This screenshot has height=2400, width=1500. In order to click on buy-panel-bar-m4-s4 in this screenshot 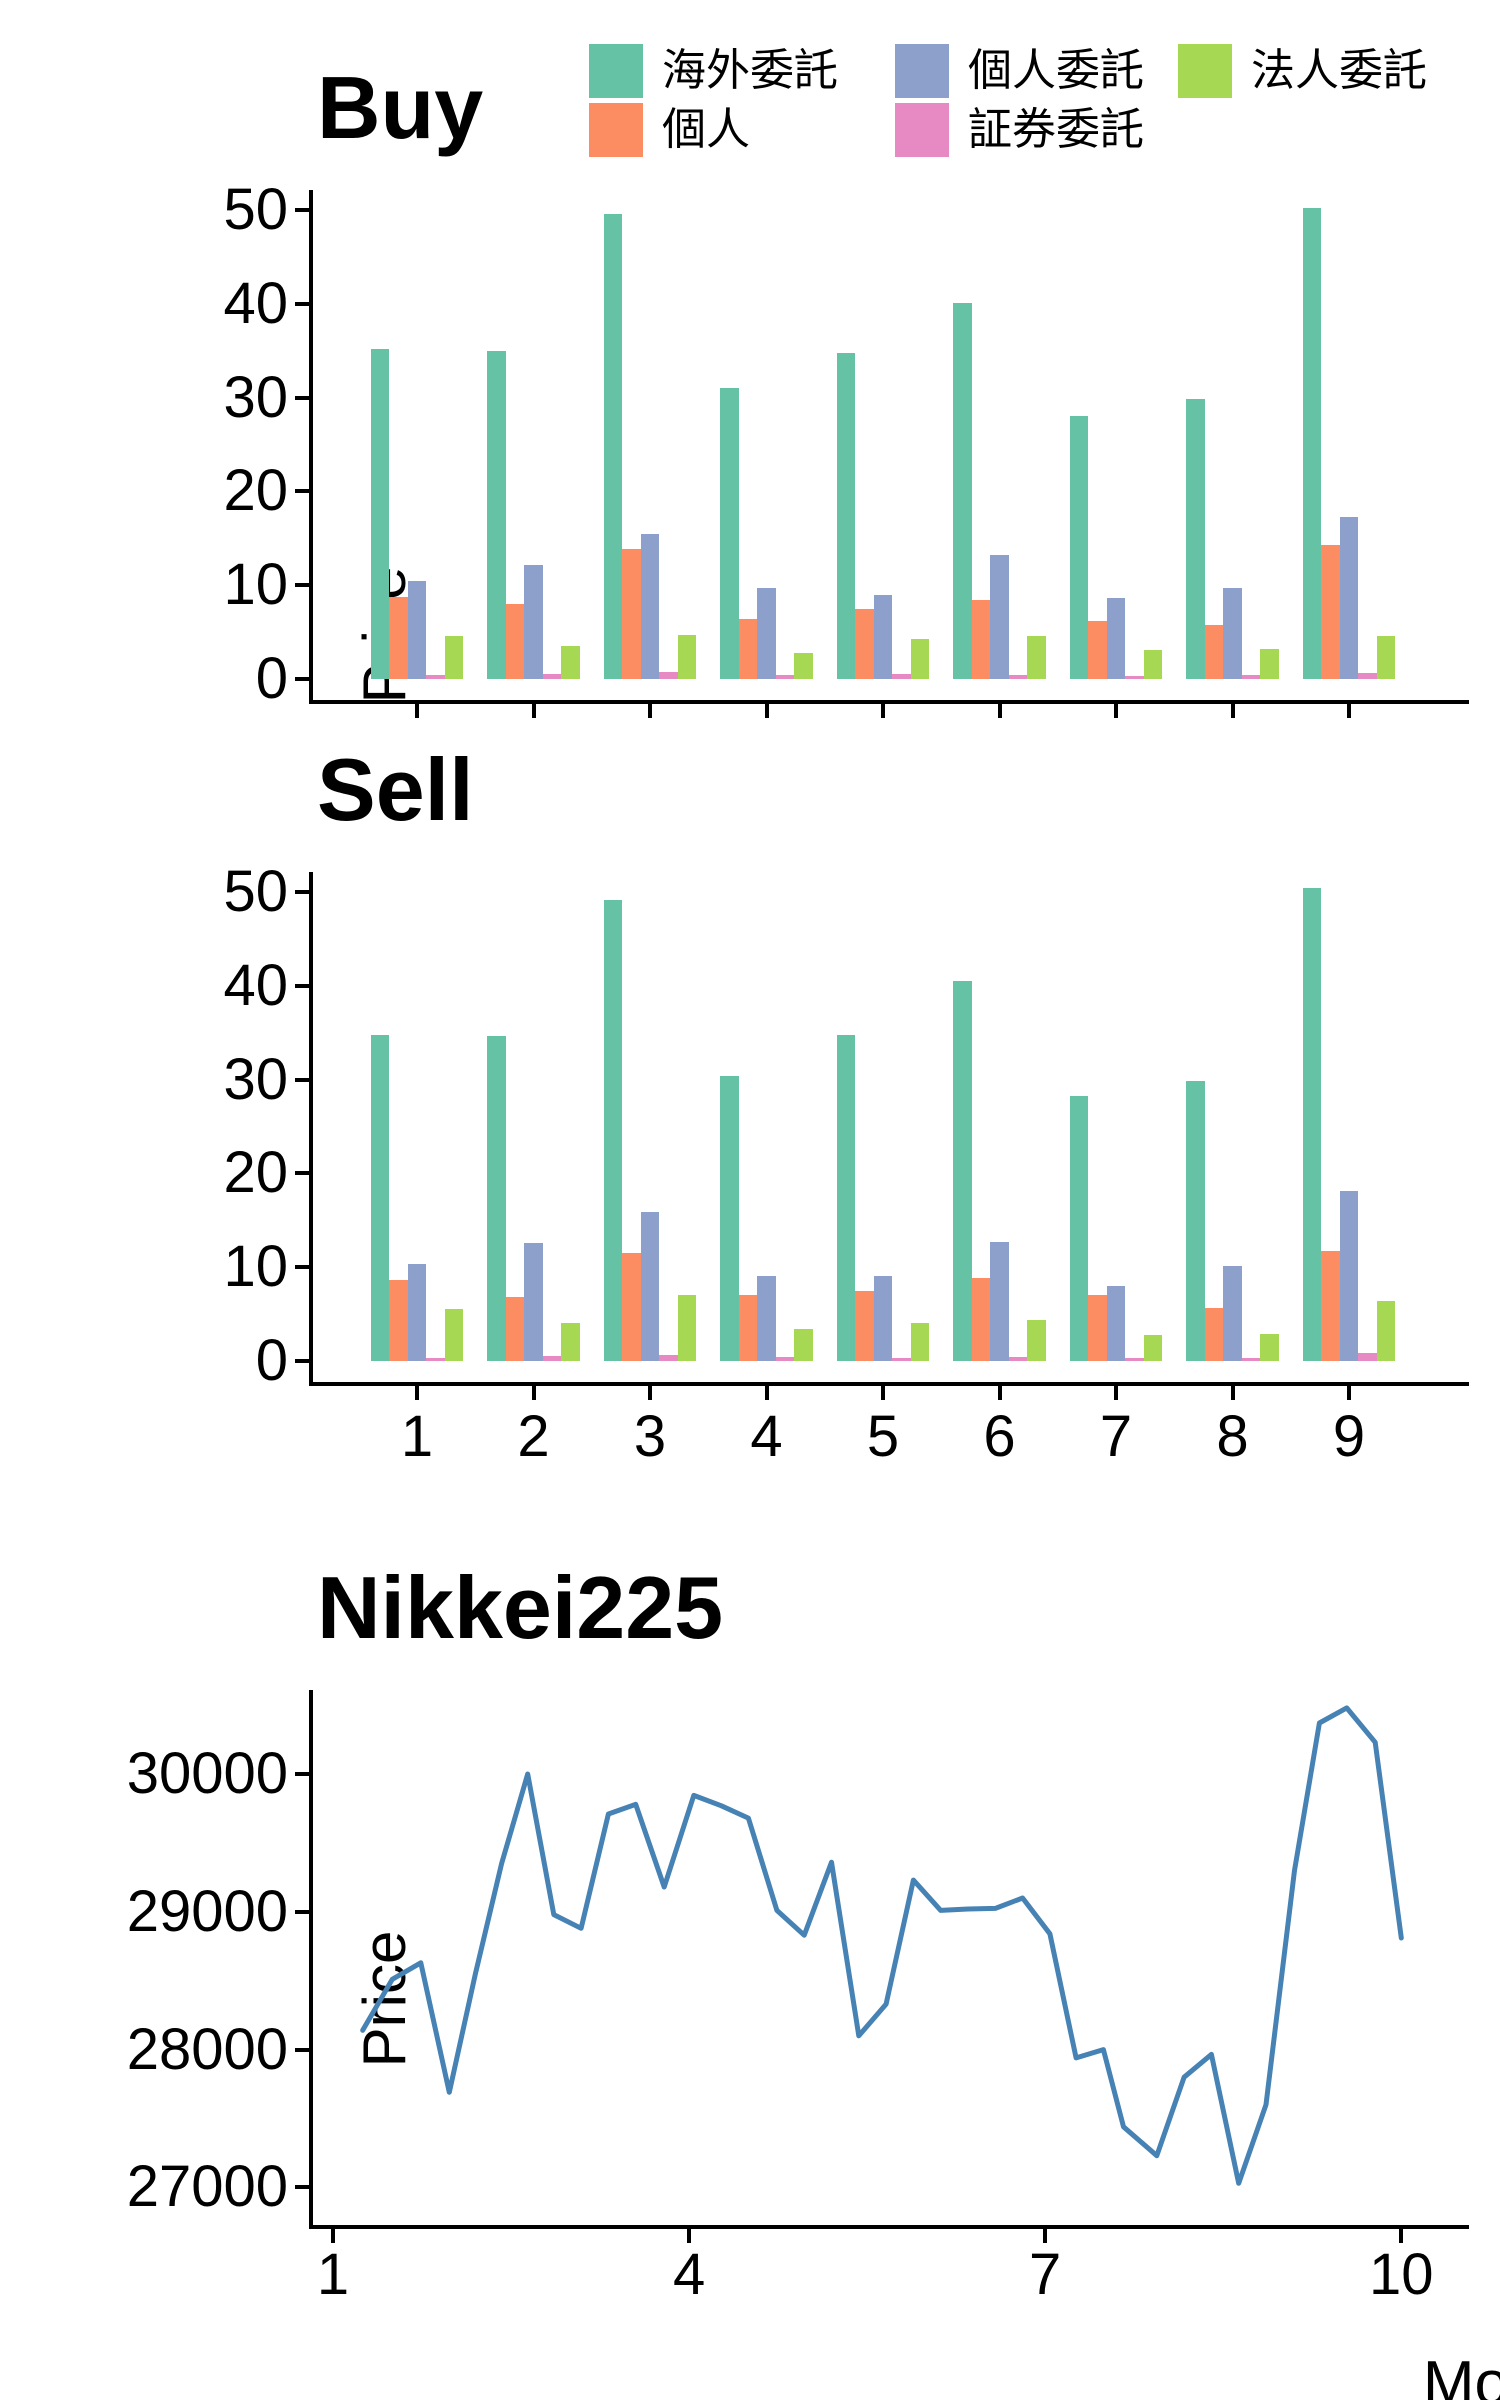, I will do `click(785, 676)`.